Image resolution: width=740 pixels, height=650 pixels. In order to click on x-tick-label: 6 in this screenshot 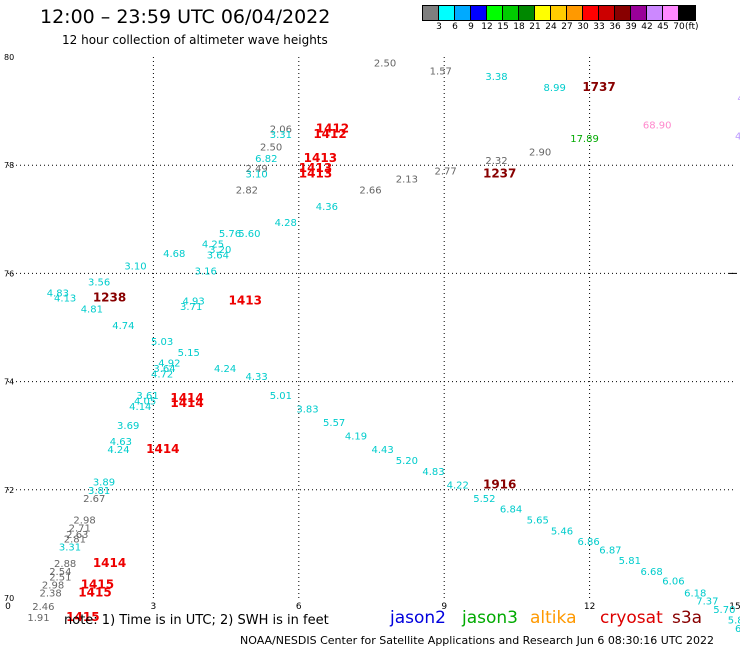, I will do `click(299, 607)`.